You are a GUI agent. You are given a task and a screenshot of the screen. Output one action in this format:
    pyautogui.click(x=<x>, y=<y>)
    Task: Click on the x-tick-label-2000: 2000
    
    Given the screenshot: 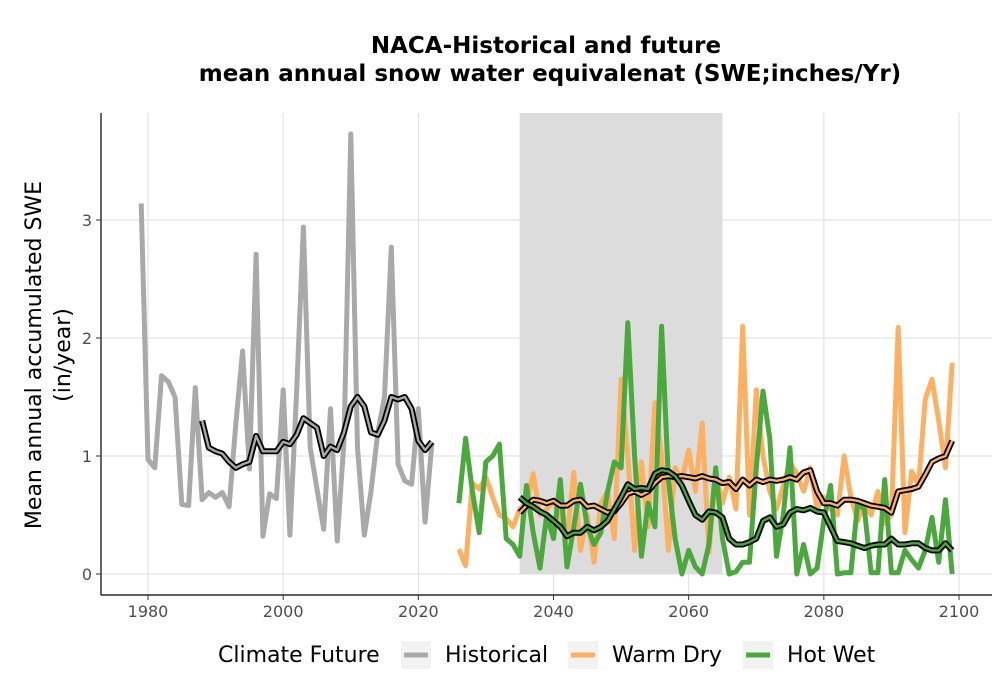 What is the action you would take?
    pyautogui.click(x=283, y=611)
    